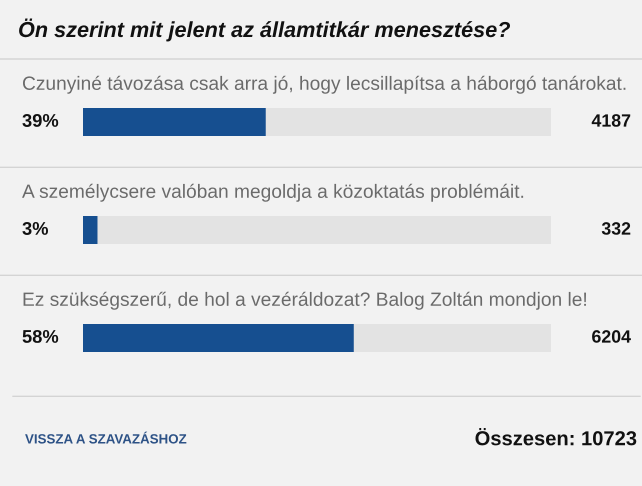  What do you see at coordinates (305, 301) in the screenshot?
I see `y-tick-label: Ez szükségszerű, de hol a vezéráldozat? Balog Zoltán mondjon le!` at bounding box center [305, 301].